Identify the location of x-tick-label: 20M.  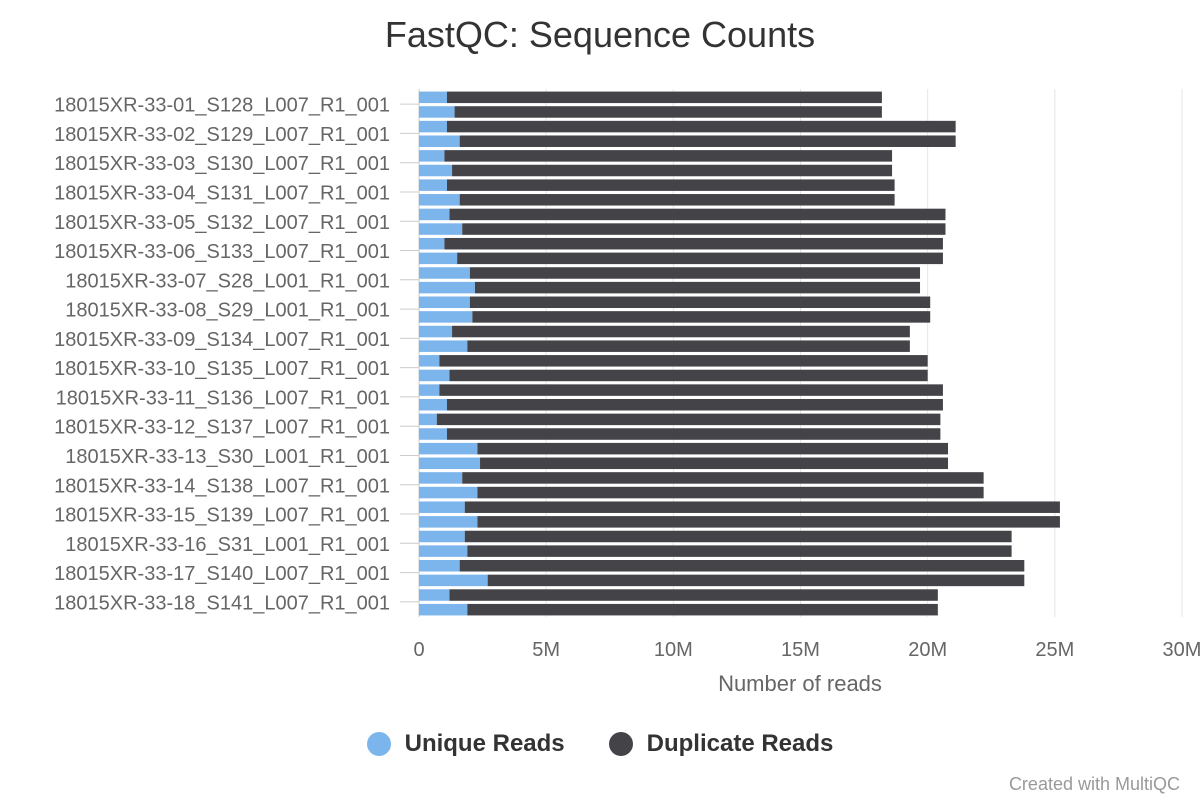
(927, 650).